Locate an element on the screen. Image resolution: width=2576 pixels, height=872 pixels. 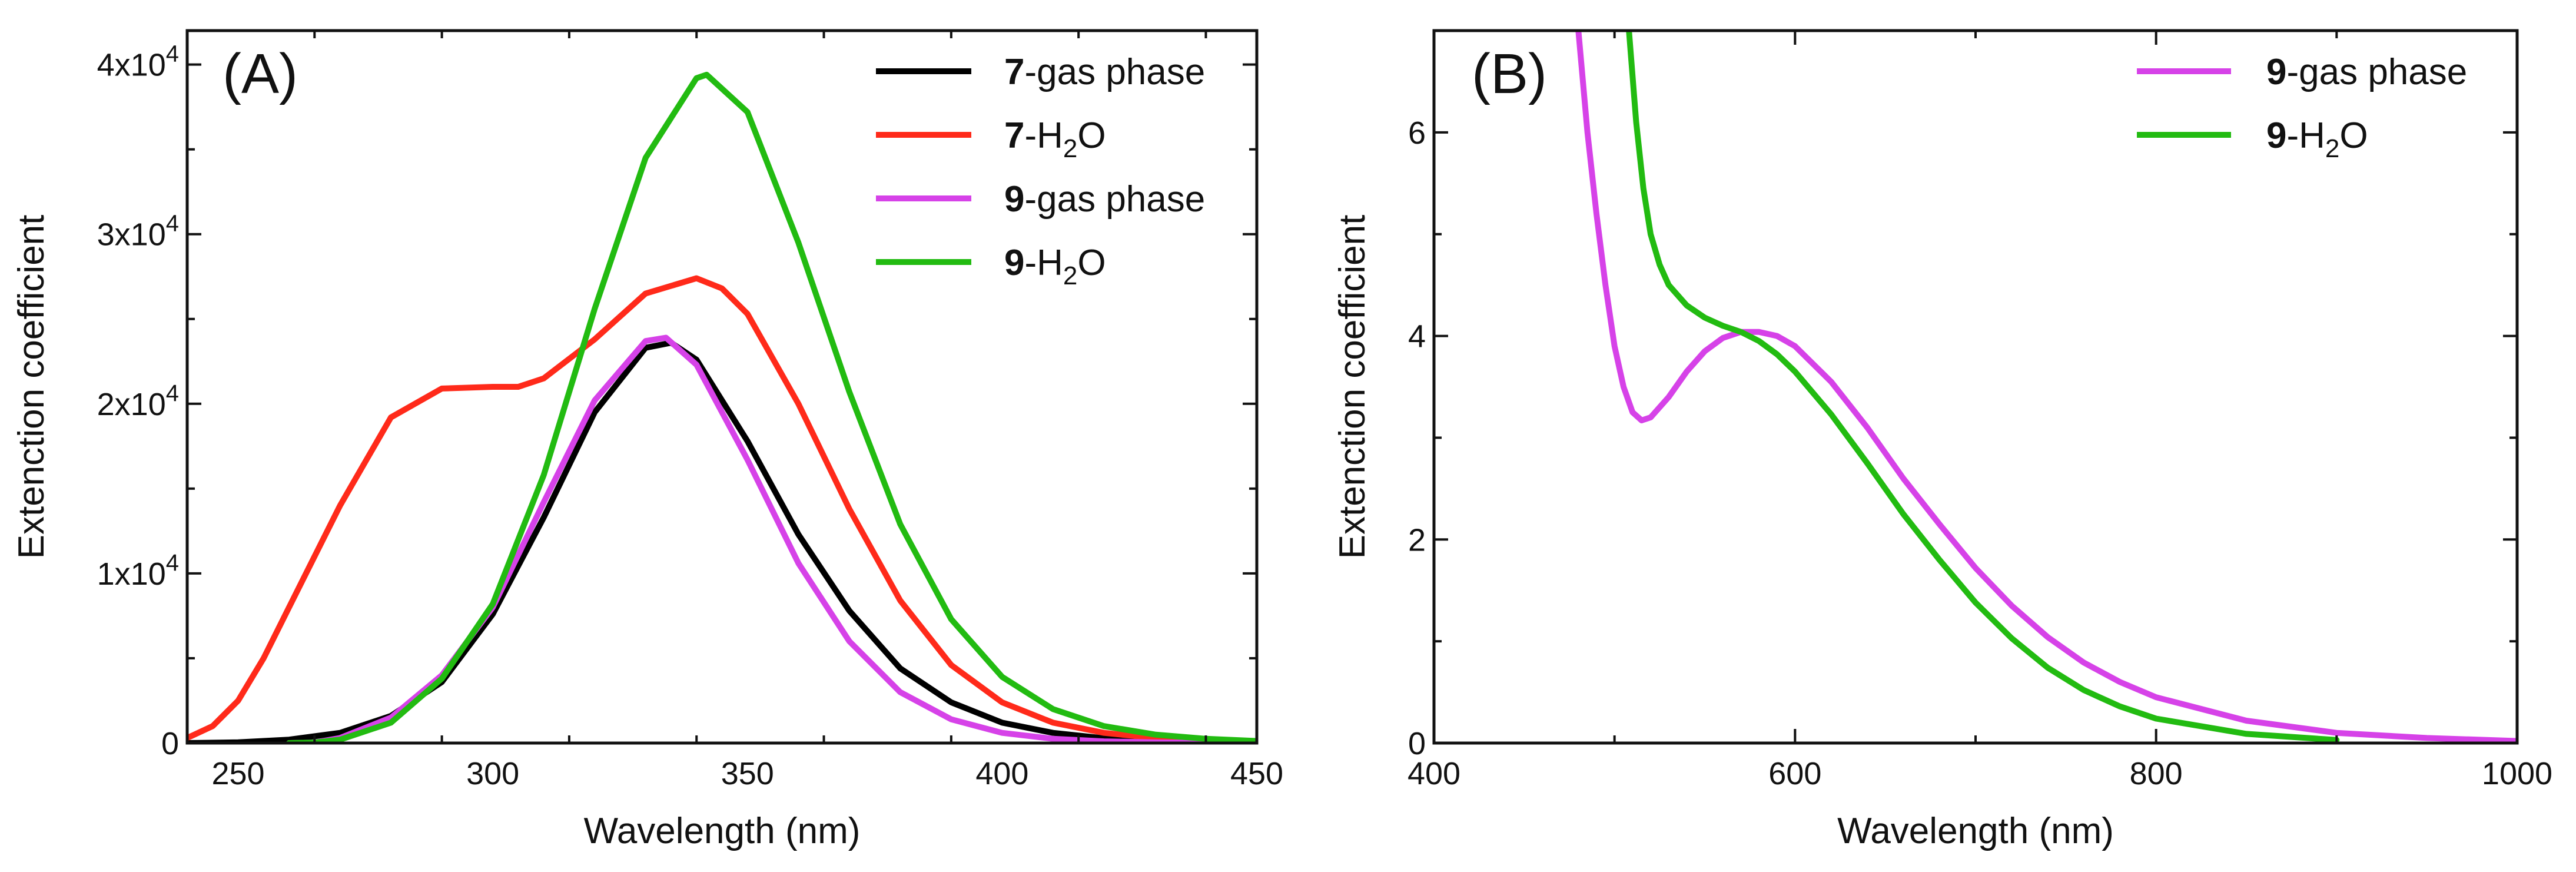
x-tick-label: 300 is located at coordinates (492, 773).